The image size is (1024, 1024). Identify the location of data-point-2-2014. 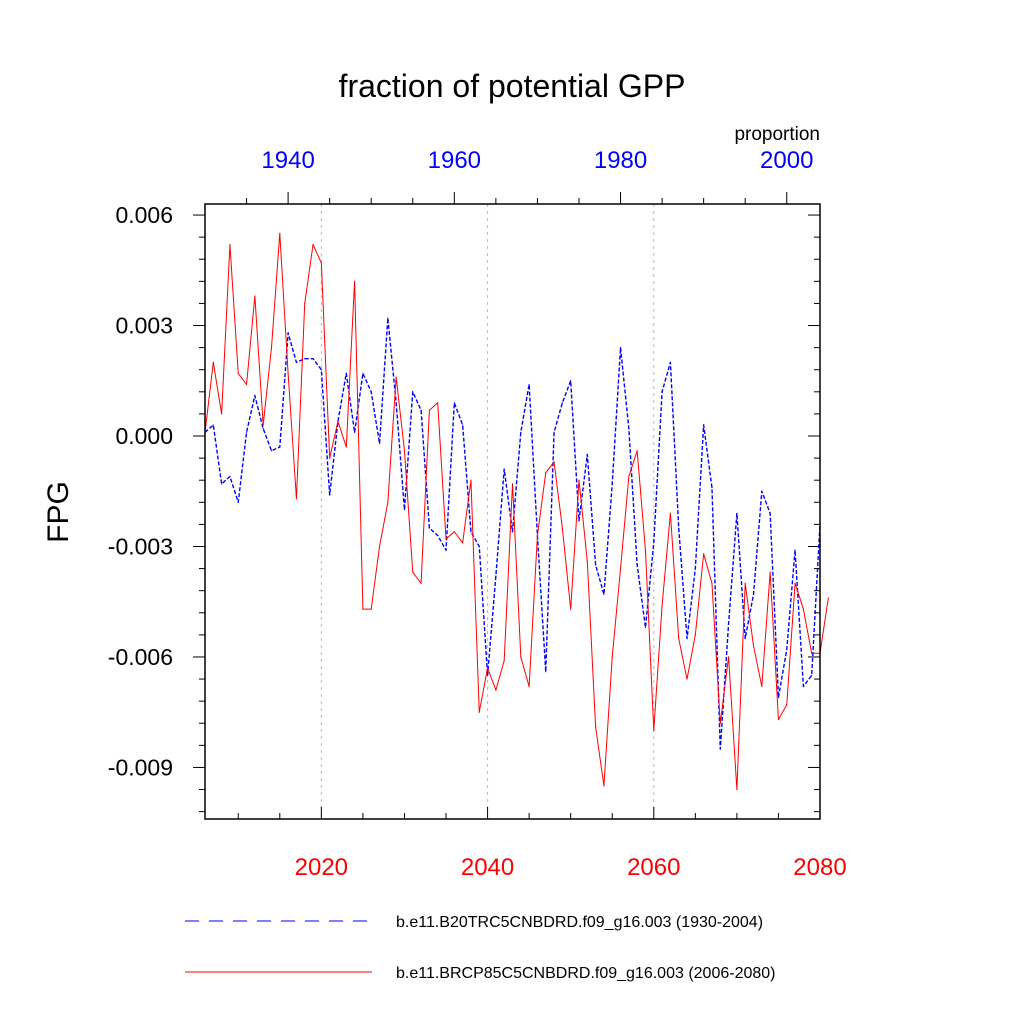
(271, 348).